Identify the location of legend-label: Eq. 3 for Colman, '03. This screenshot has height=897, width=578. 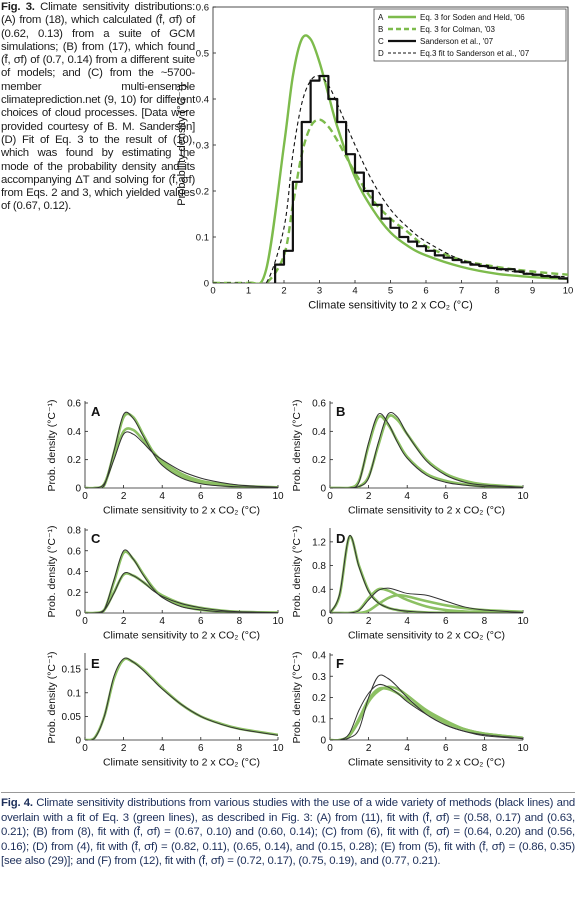
(457, 29).